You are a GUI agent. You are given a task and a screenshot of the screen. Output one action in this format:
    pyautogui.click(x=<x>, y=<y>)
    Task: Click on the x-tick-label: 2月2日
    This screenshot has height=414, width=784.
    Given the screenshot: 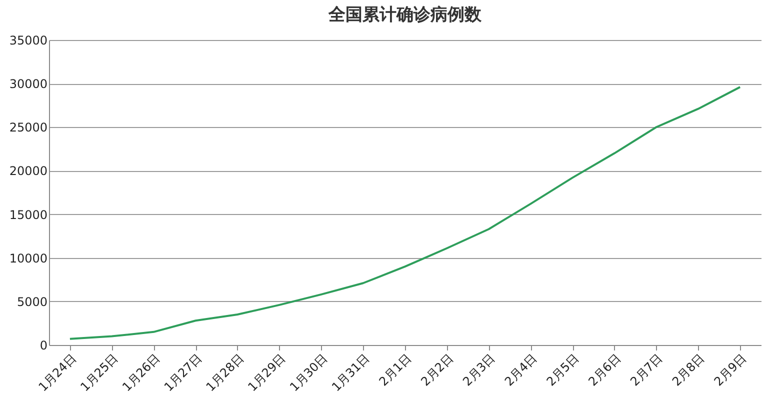 What is the action you would take?
    pyautogui.click(x=437, y=370)
    